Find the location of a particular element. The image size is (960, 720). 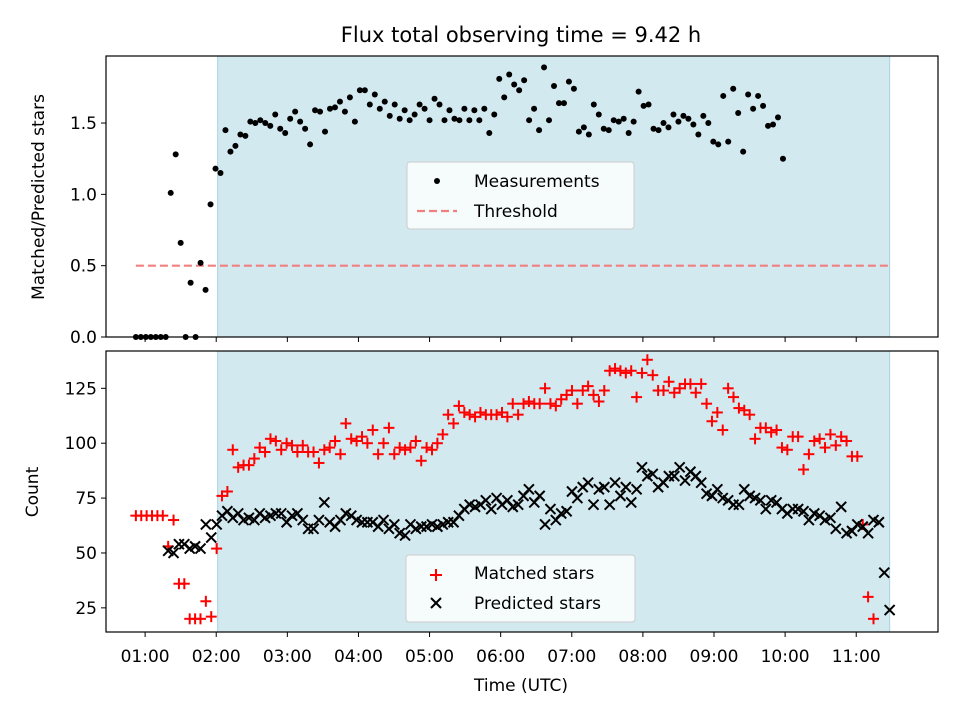

top-y-tick-label: 0.5 is located at coordinates (83, 267).